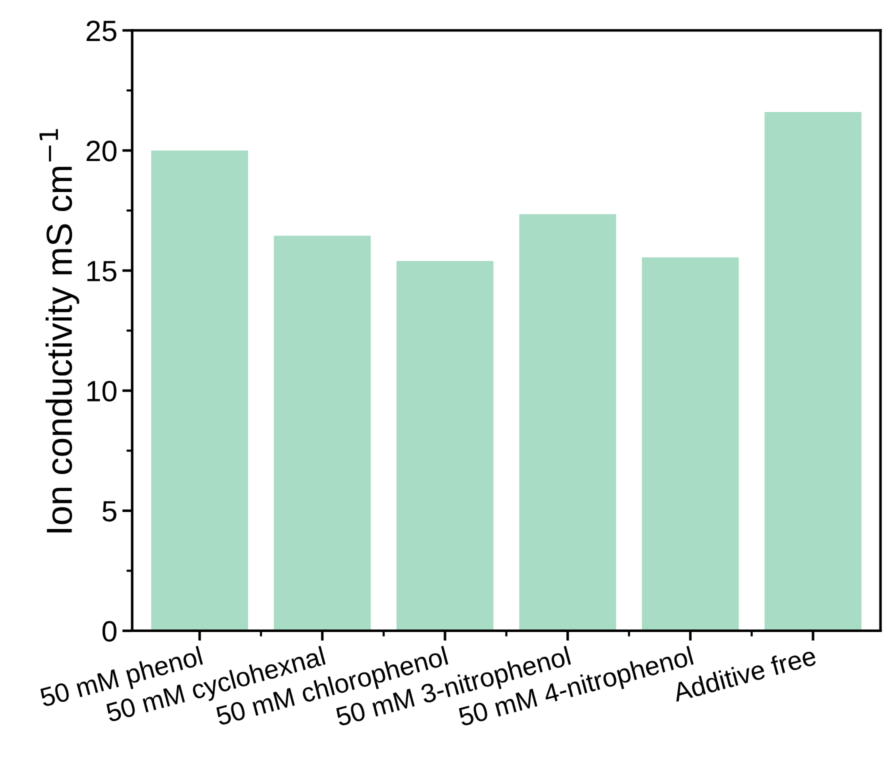  I want to click on y-tick-label: 5, so click(109, 511).